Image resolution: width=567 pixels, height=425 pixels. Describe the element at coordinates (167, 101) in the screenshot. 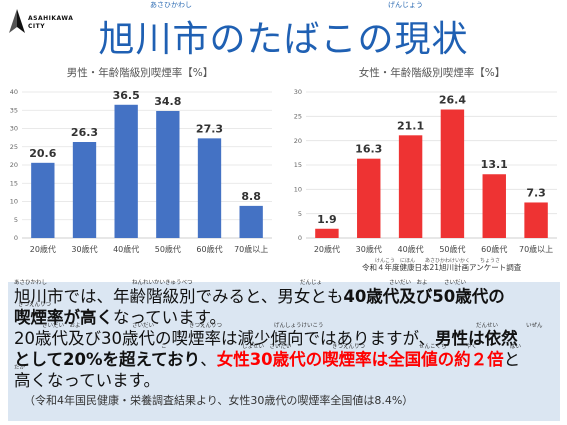

I see `male-bar-value-label: 34.8` at that location.